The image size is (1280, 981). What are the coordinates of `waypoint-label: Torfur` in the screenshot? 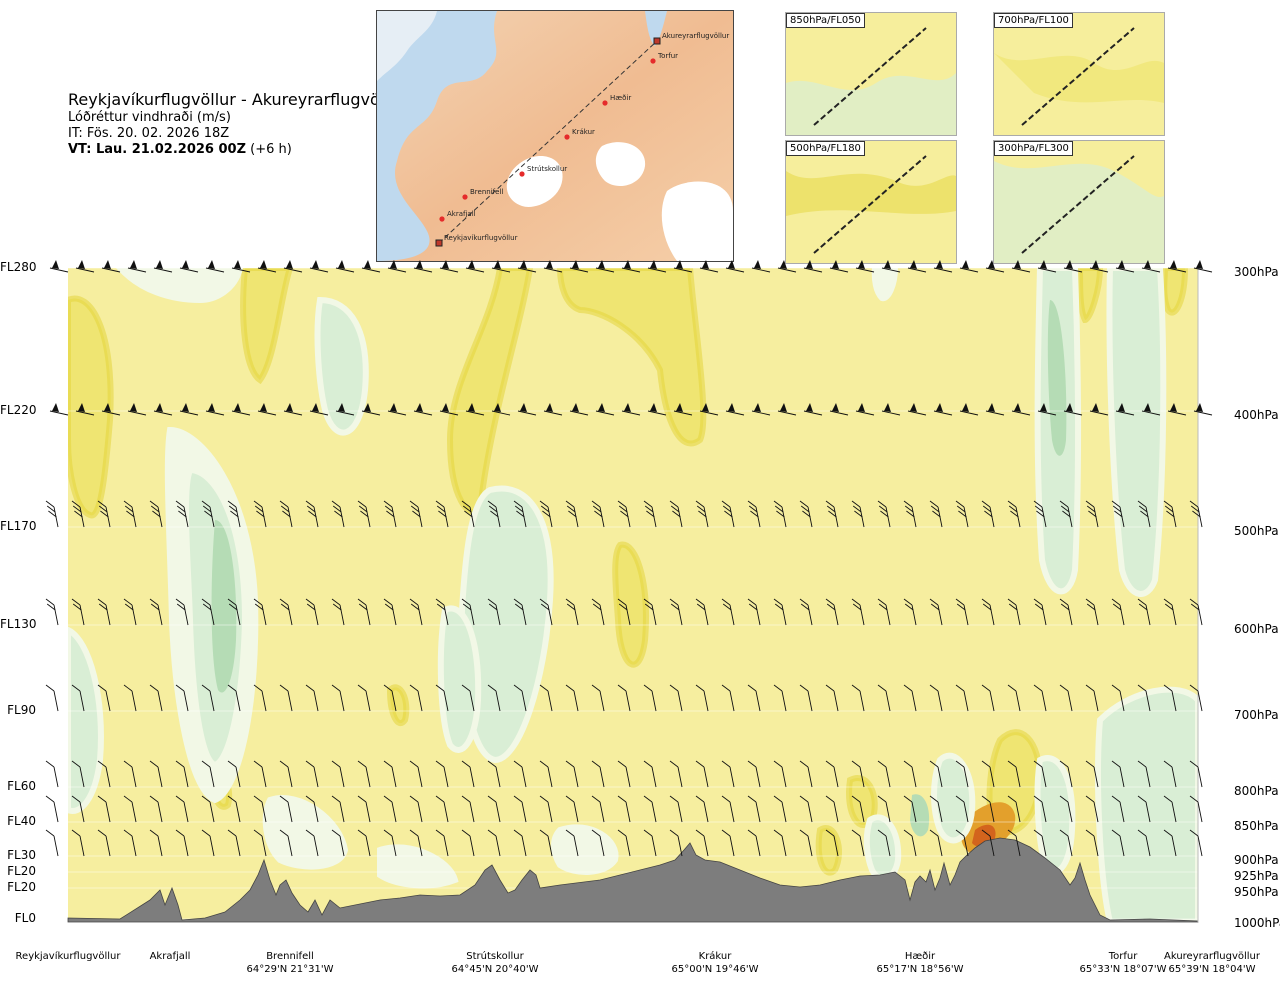 It's located at (667, 56).